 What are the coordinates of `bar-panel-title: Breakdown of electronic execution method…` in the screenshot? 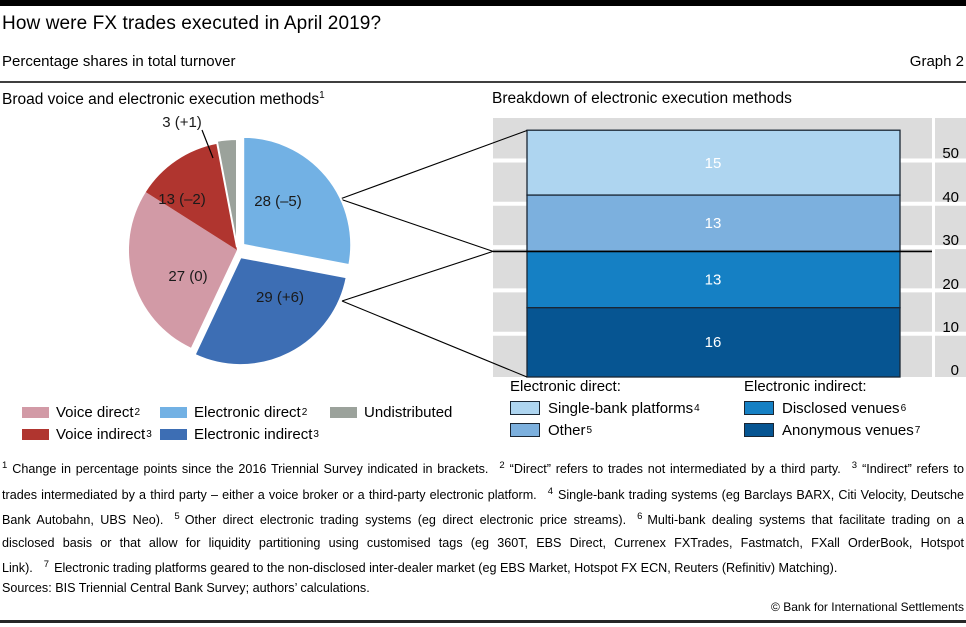 It's located at (642, 98).